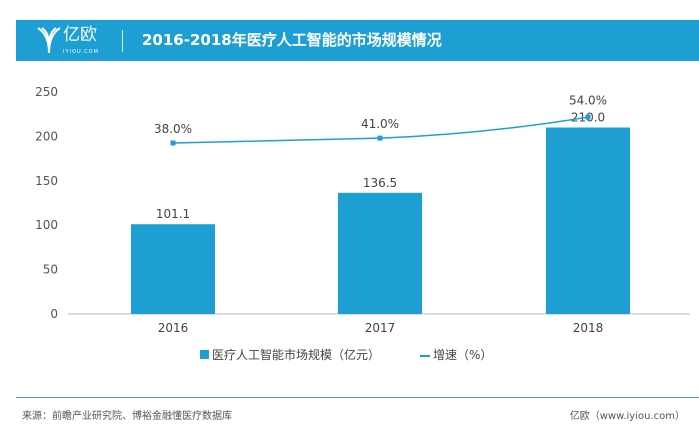  I want to click on line-label: 38.0%, so click(173, 129).